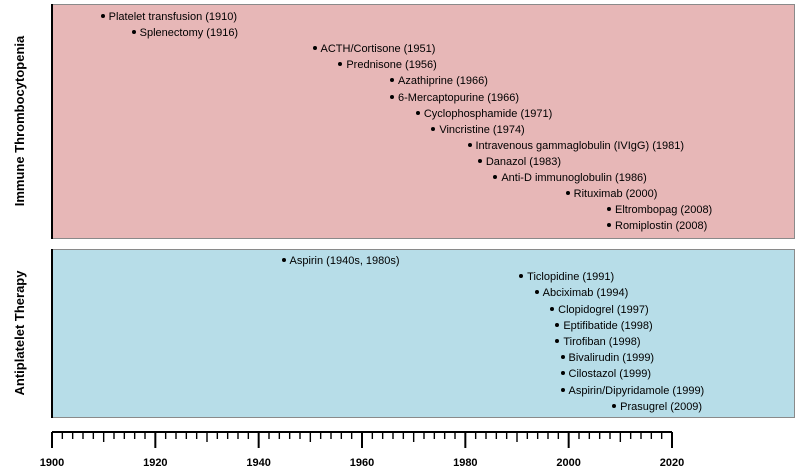 Image resolution: width=800 pixels, height=472 pixels. I want to click on itp-event-label: Cyclophosphamide (1971), so click(488, 113).